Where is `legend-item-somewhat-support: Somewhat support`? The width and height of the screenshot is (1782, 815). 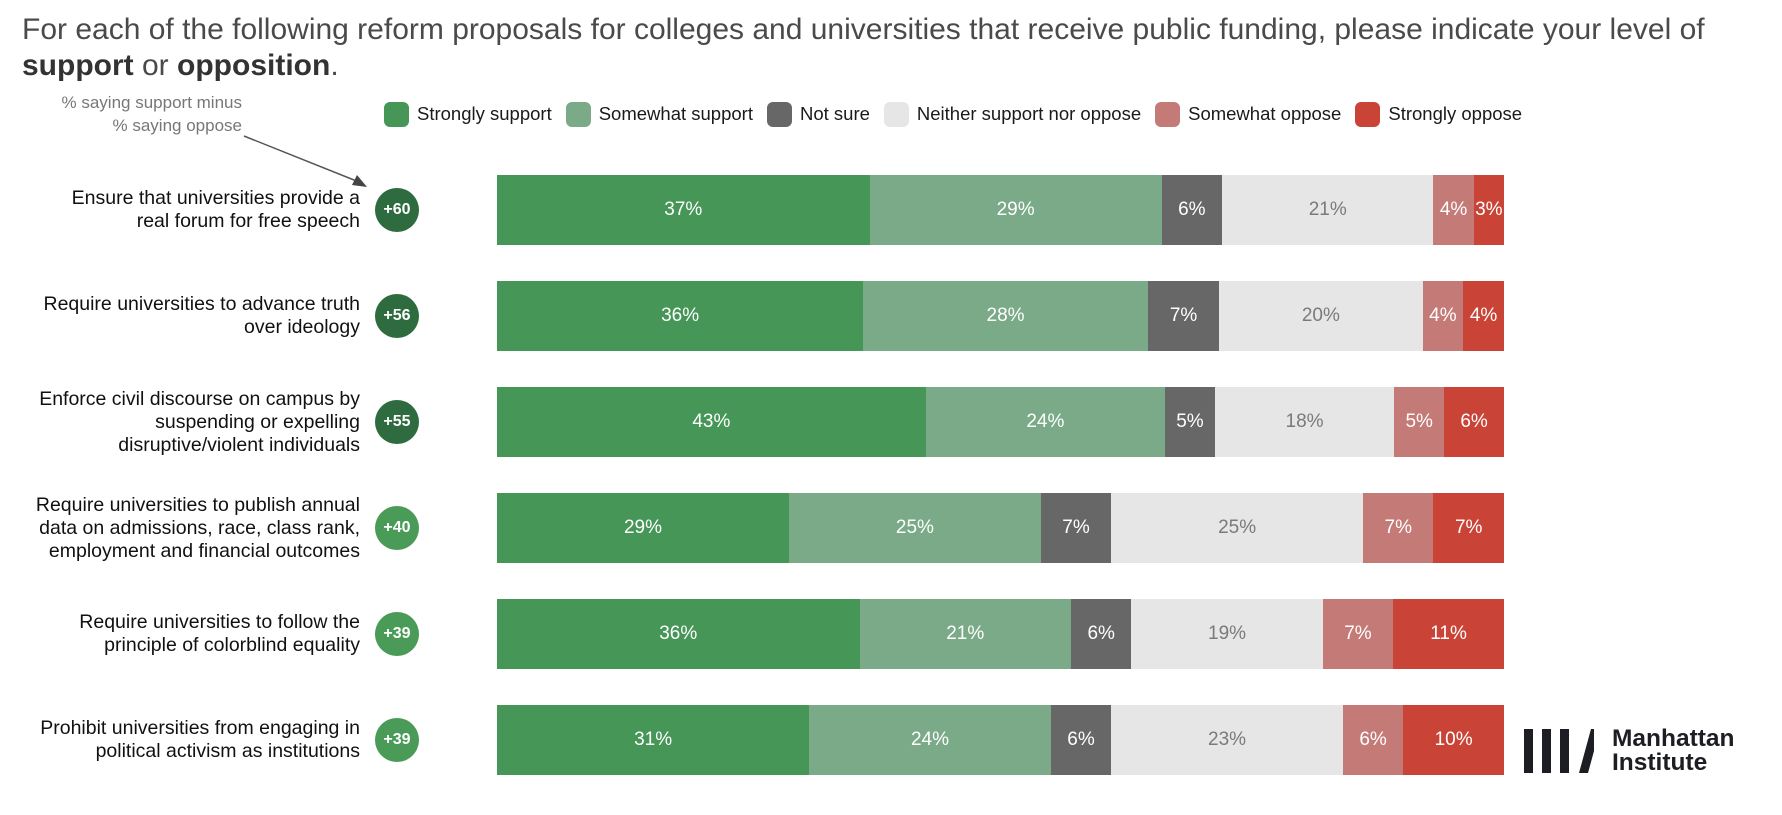
legend-item-somewhat-support: Somewhat support is located at coordinates (659, 114).